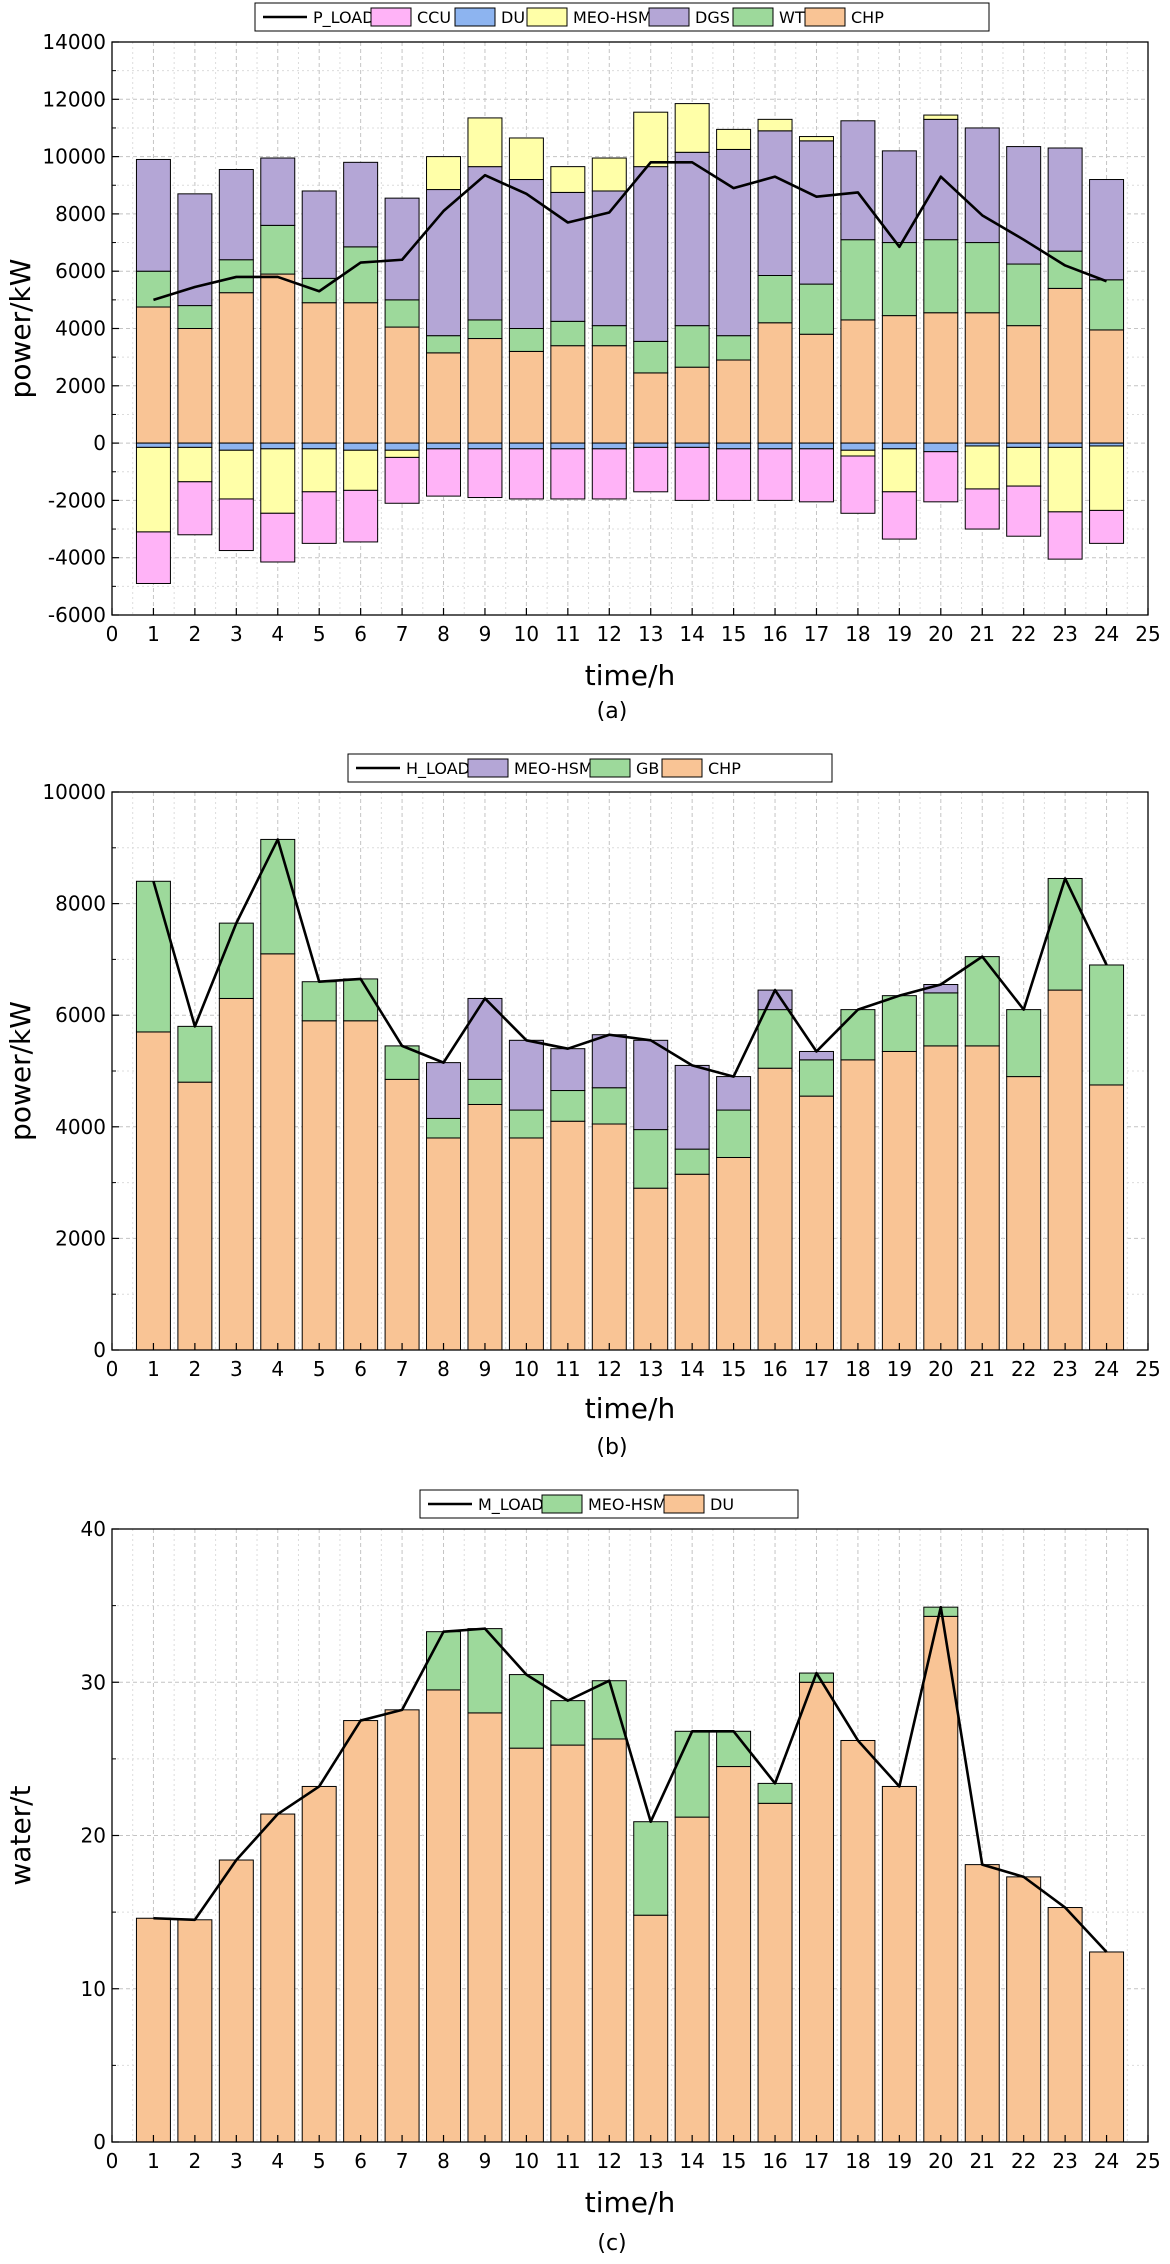  What do you see at coordinates (627, 1504) in the screenshot?
I see `legend-label: MEO-HSM` at bounding box center [627, 1504].